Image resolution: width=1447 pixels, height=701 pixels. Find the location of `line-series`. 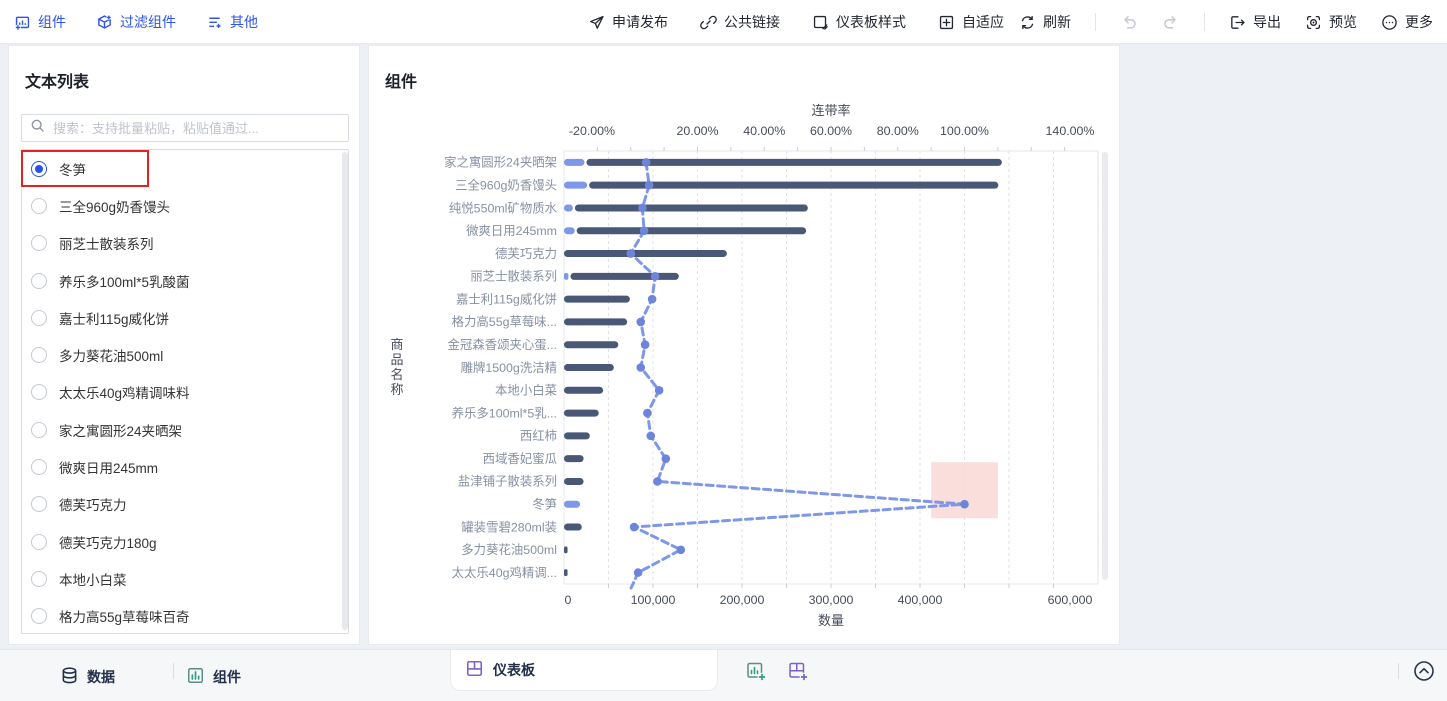

line-series is located at coordinates (797, 375).